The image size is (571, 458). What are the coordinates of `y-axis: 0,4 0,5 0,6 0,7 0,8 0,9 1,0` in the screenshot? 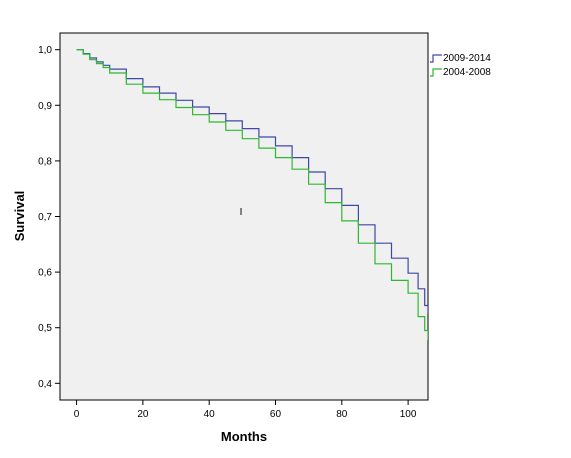 It's located at (49, 217).